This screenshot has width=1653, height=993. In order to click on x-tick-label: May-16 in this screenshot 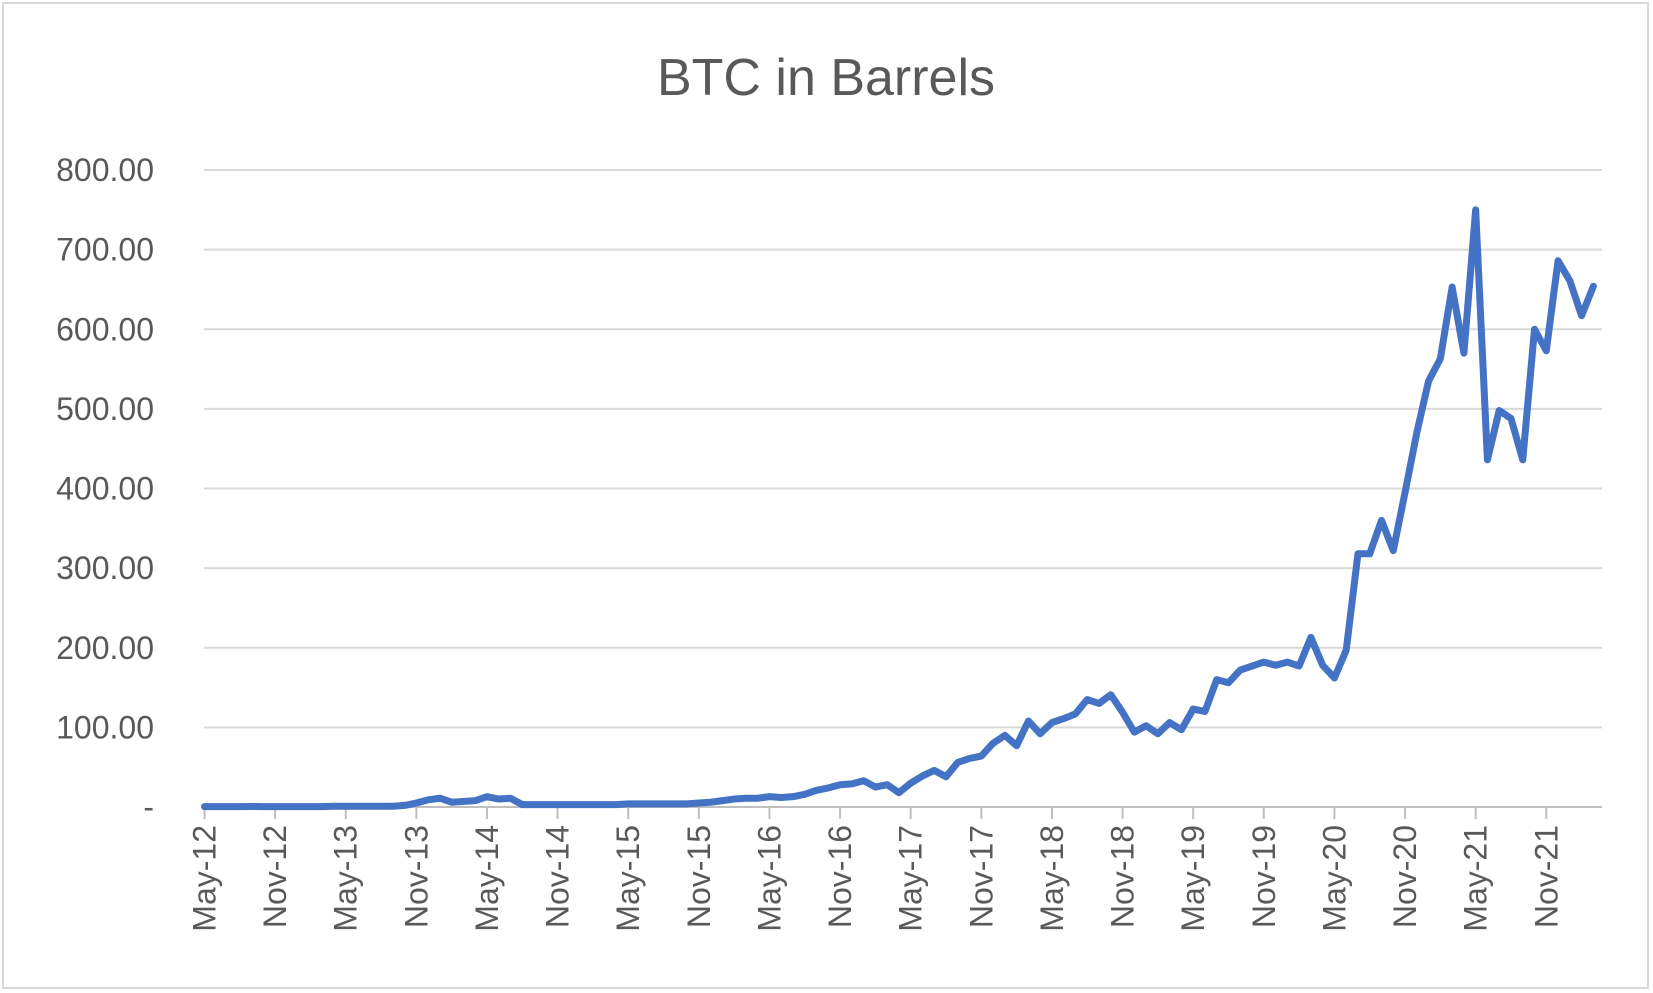, I will do `click(769, 878)`.